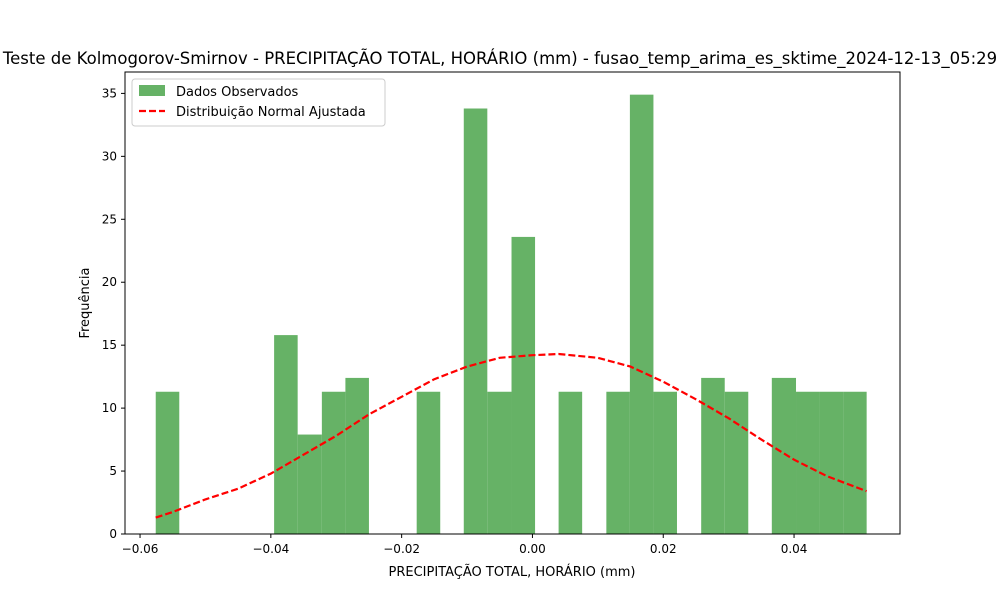 The image size is (1000, 600). I want to click on x-axis-ticks: −0.06 −0.04 −0.02 0.00 0.02 0.04, so click(465, 545).